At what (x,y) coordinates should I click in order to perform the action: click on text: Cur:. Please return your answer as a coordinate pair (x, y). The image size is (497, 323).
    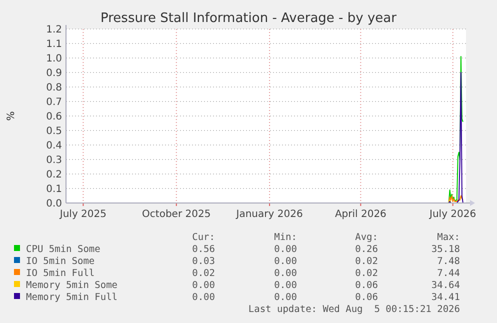
    Looking at the image, I should click on (203, 237).